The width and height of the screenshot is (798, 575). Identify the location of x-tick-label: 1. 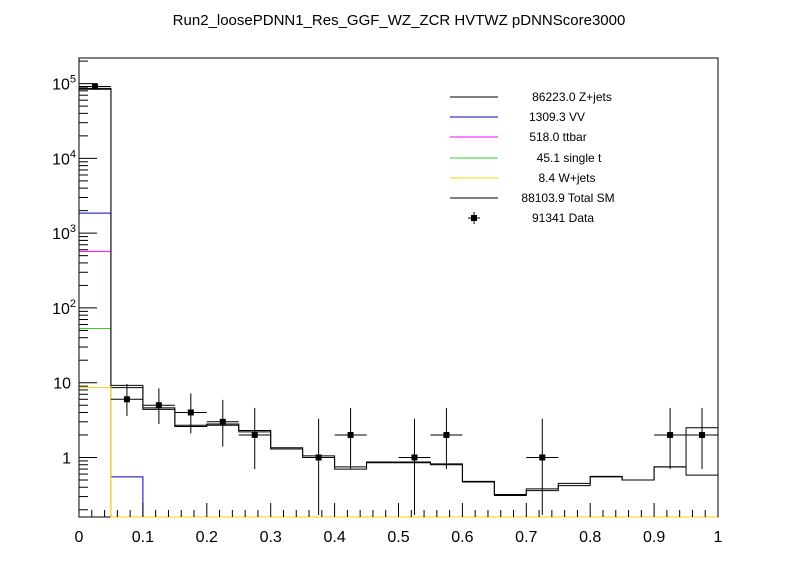
(718, 537).